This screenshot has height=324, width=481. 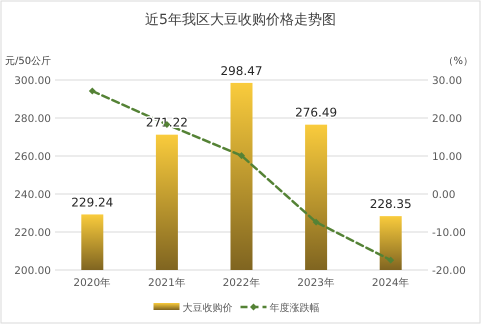 I want to click on y2-tick-label: -10.00, so click(x=449, y=233).